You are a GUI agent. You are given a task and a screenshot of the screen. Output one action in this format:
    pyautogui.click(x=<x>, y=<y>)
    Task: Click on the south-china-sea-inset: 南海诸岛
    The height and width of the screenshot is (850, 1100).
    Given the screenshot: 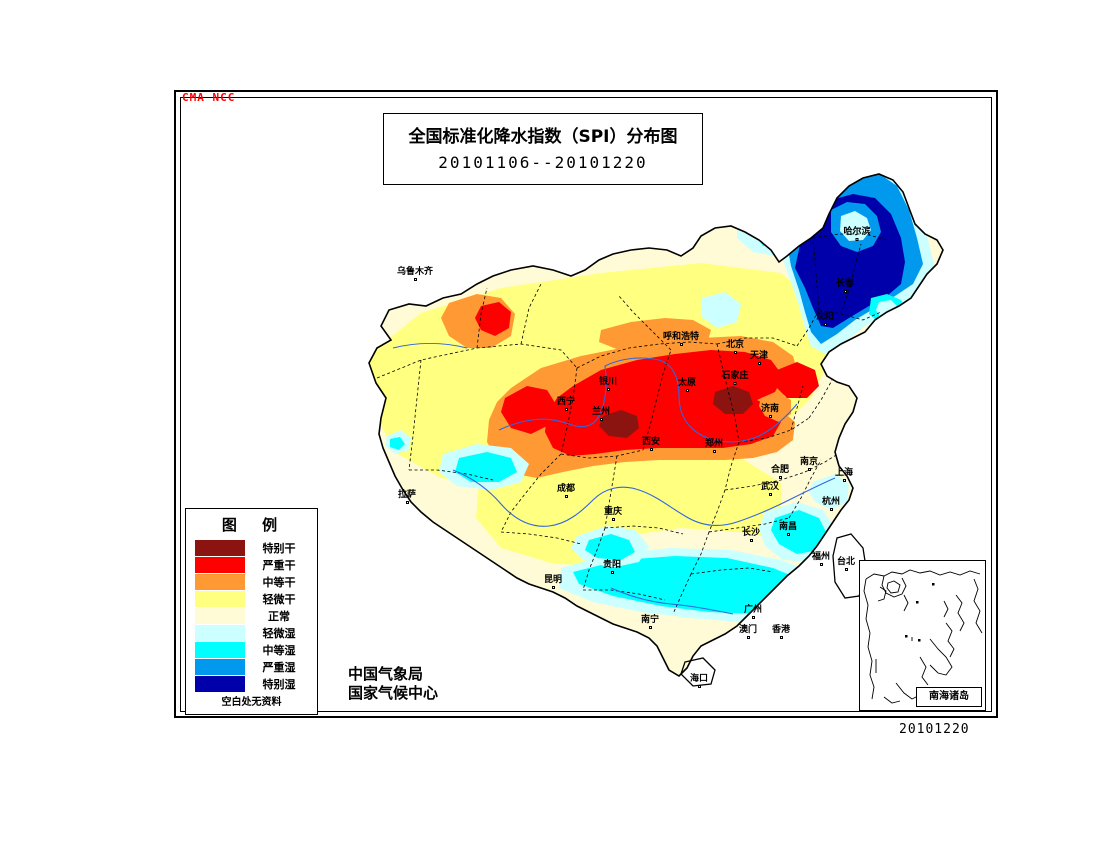 What is the action you would take?
    pyautogui.click(x=922, y=635)
    